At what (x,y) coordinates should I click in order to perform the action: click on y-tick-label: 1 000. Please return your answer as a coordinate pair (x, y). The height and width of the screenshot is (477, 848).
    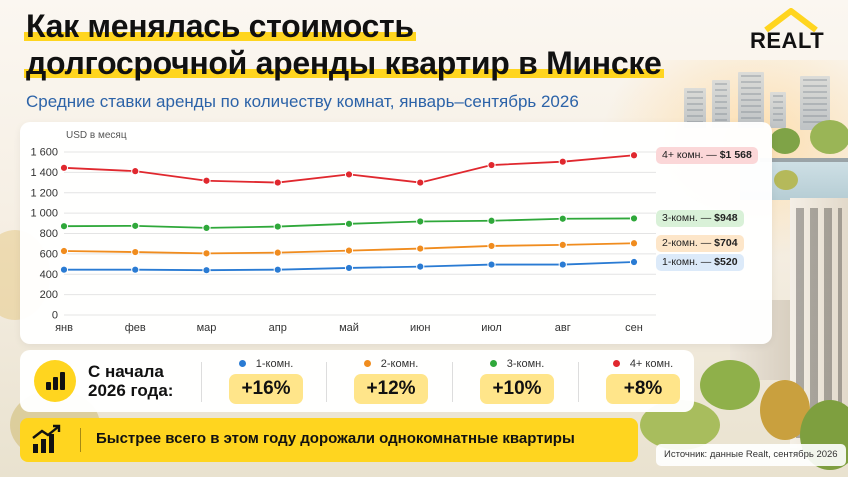
    Looking at the image, I should click on (44, 214).